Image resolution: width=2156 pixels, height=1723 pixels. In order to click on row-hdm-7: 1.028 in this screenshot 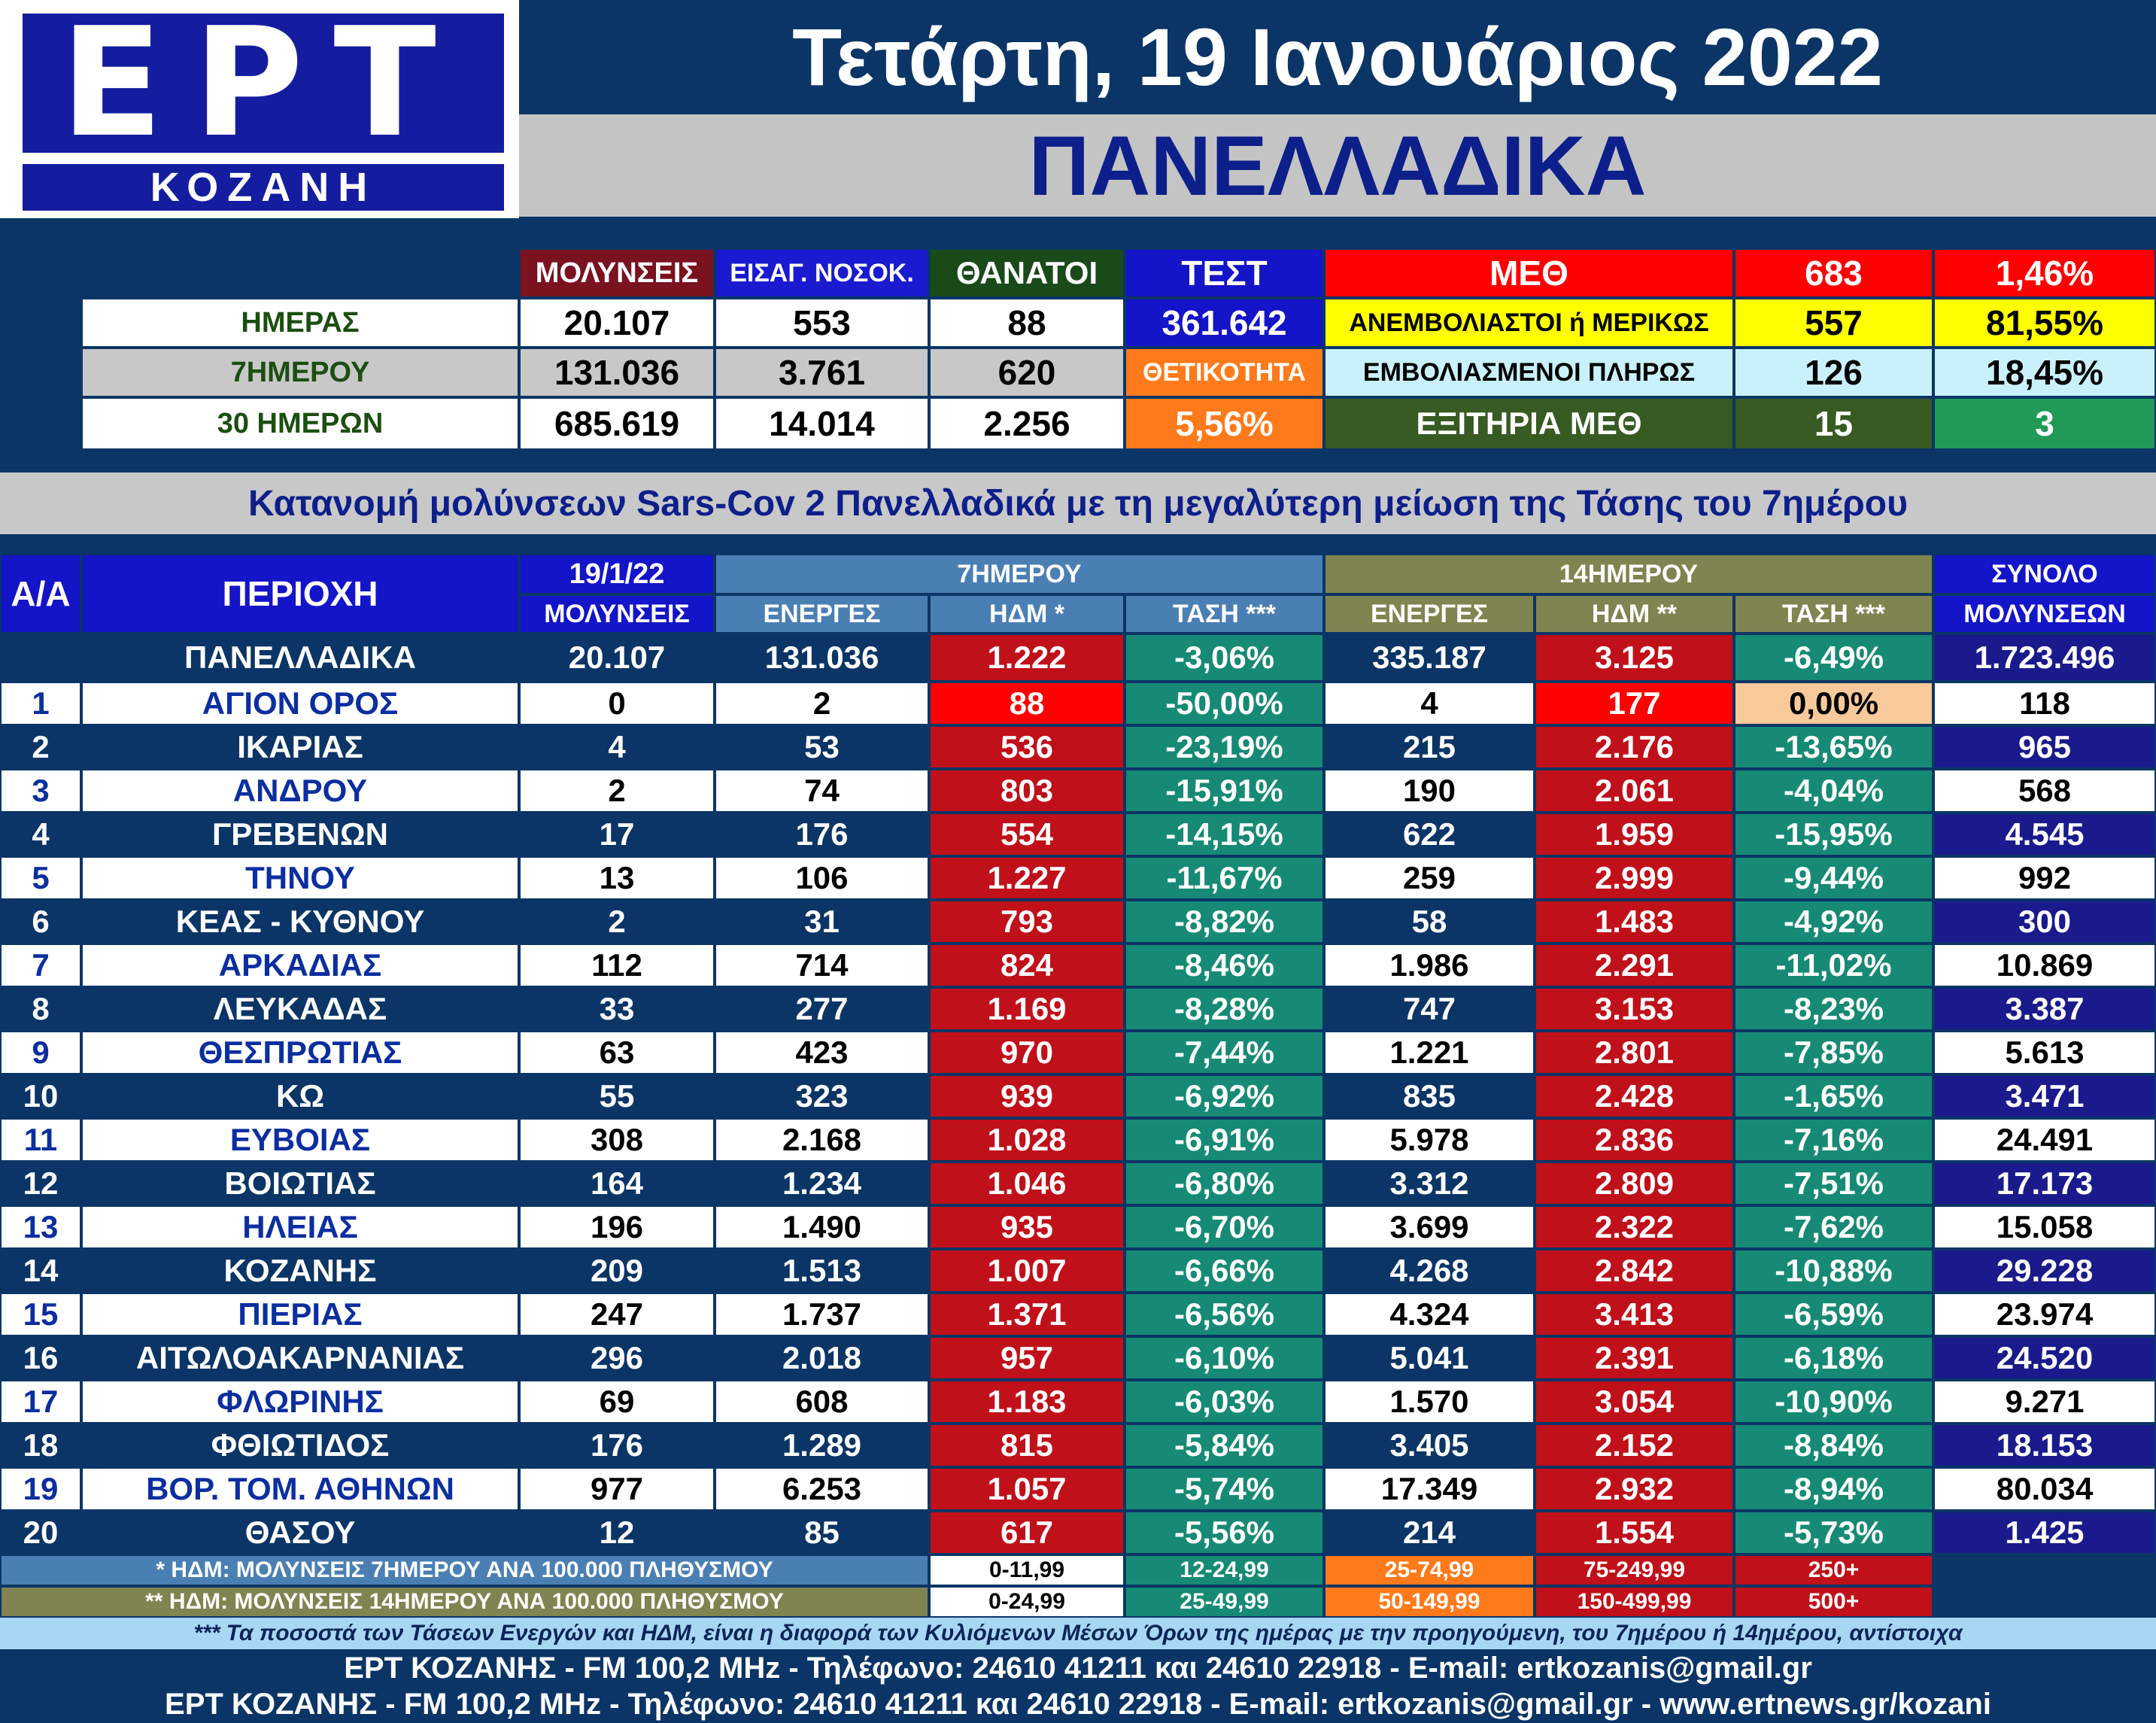, I will do `click(1027, 1140)`.